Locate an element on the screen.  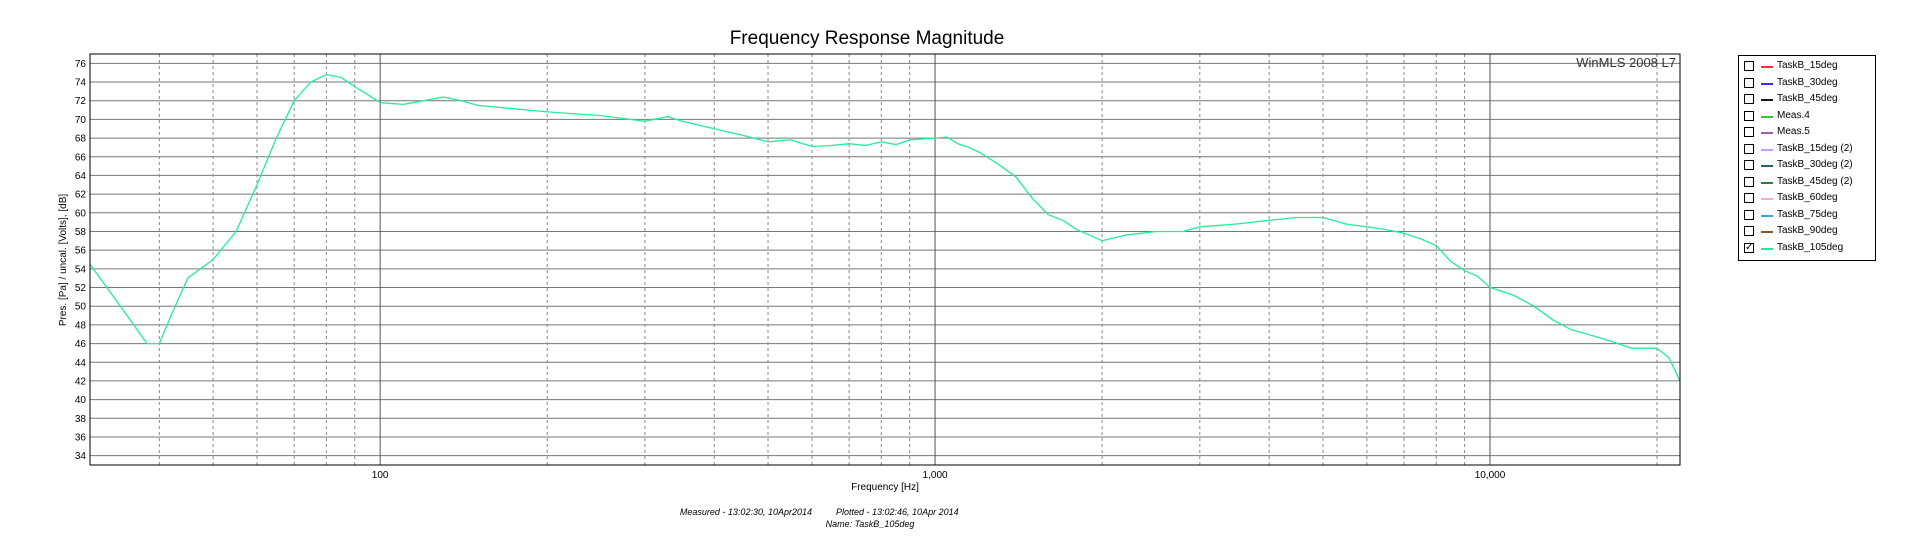
legend-item: Meas.5 is located at coordinates (1807, 132).